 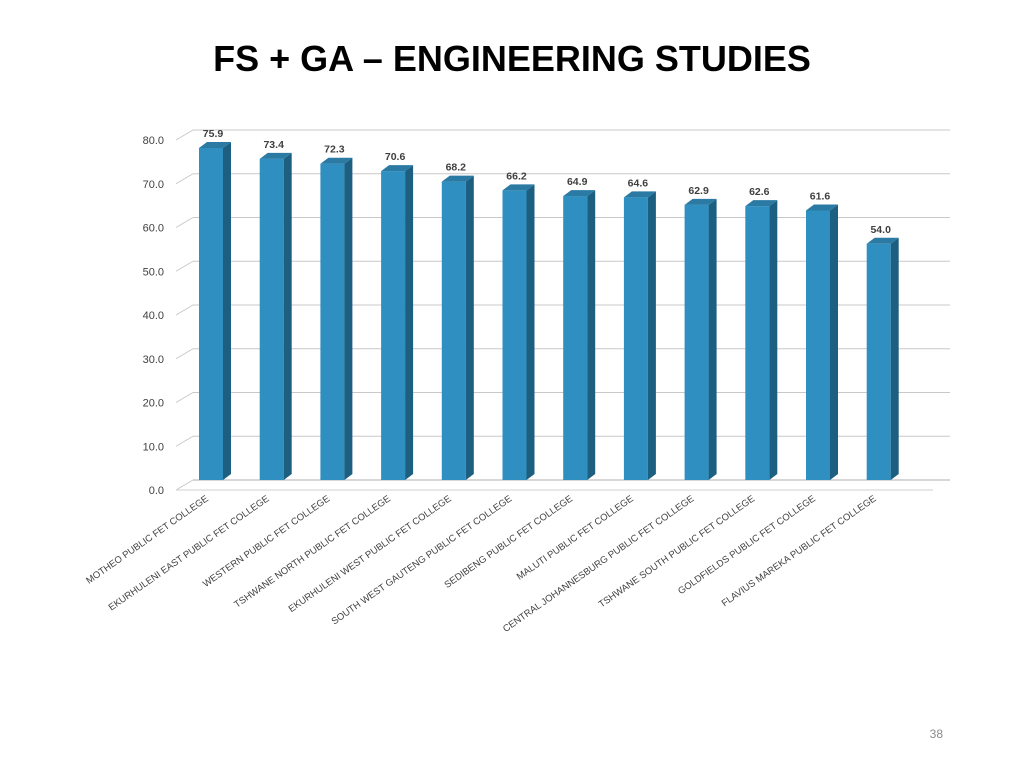 I want to click on y-tick-label: 0.0, so click(x=156, y=491).